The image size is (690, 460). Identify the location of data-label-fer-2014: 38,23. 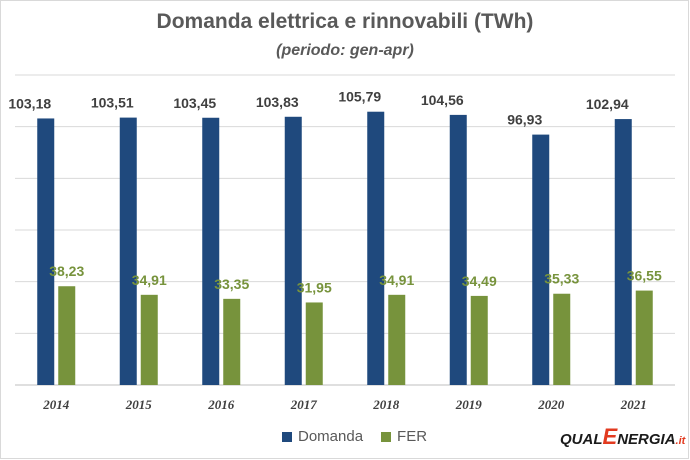
(66, 271).